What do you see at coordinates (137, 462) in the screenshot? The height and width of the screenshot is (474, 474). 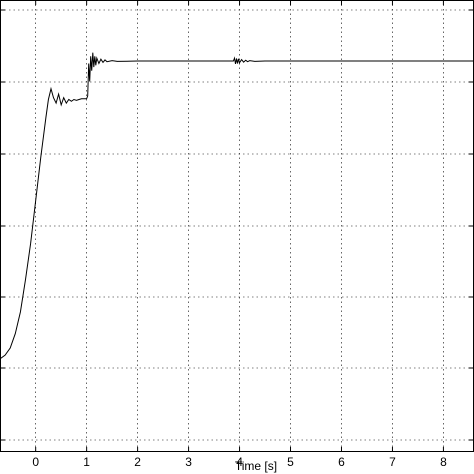 I see `x-tick-label: 2` at bounding box center [137, 462].